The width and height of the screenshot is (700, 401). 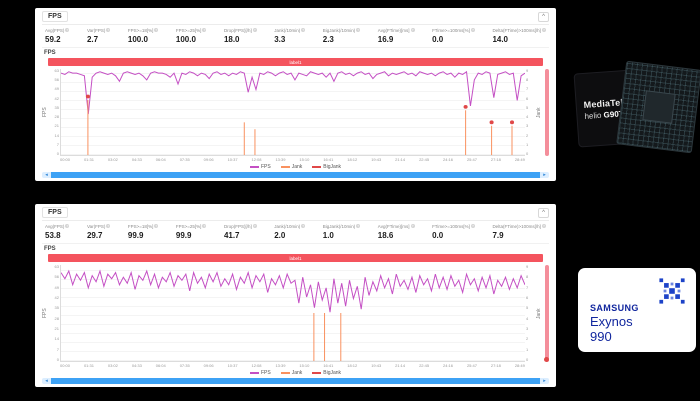 What do you see at coordinates (191, 30) in the screenshot?
I see `stat-label: FPS>=25[%]?` at bounding box center [191, 30].